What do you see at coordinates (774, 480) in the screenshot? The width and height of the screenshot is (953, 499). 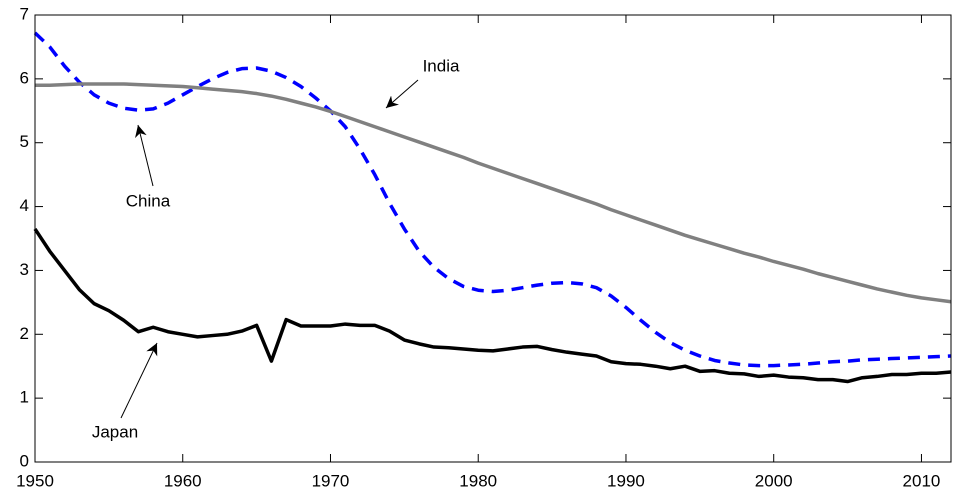 I see `x-tick-label: 2000` at bounding box center [774, 480].